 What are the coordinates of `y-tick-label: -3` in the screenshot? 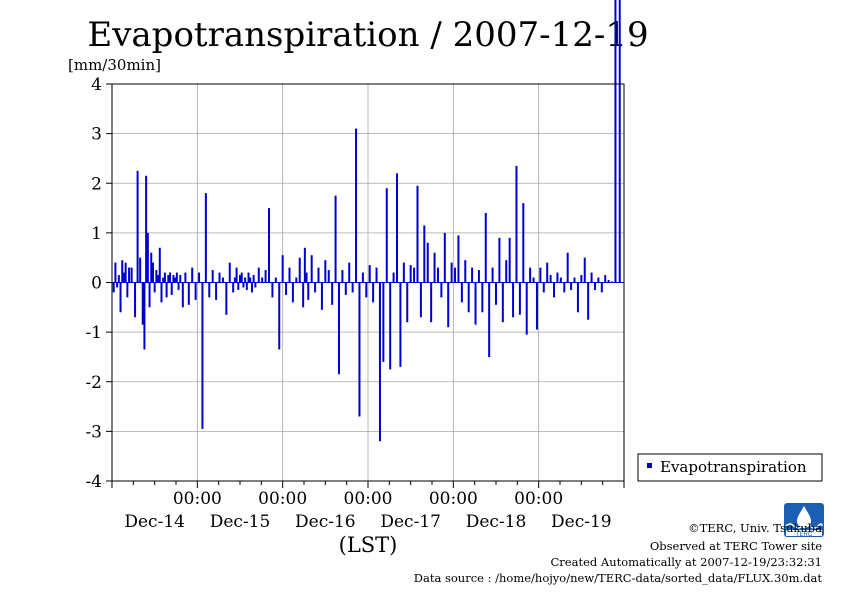 It's located at (93, 432).